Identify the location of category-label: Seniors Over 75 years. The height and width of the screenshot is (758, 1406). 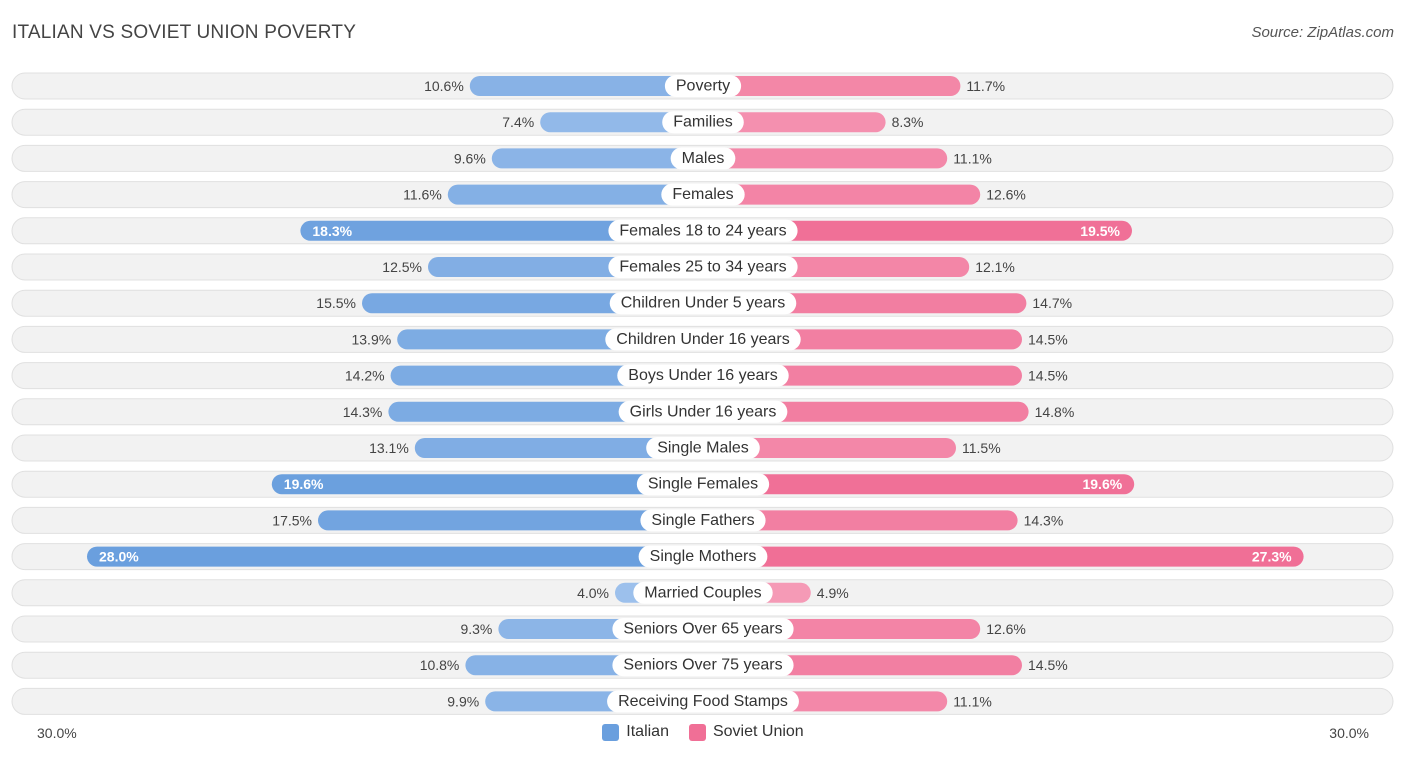
(702, 665).